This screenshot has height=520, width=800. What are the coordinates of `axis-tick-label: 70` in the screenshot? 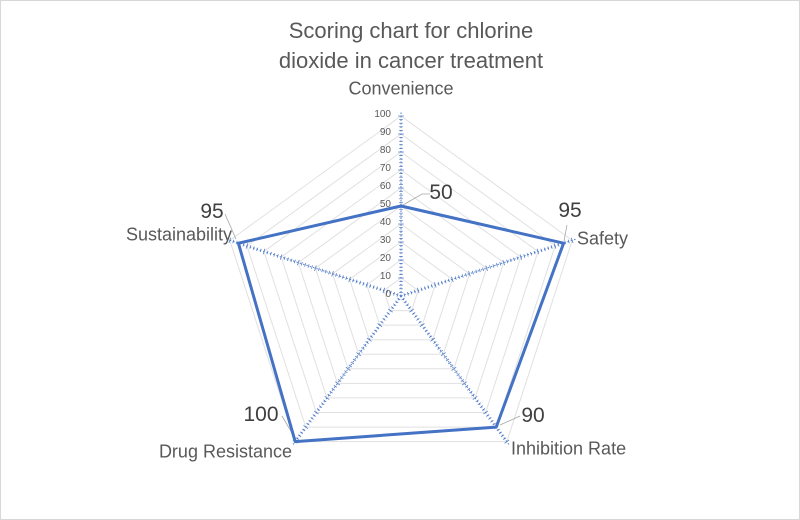 It's located at (385, 168).